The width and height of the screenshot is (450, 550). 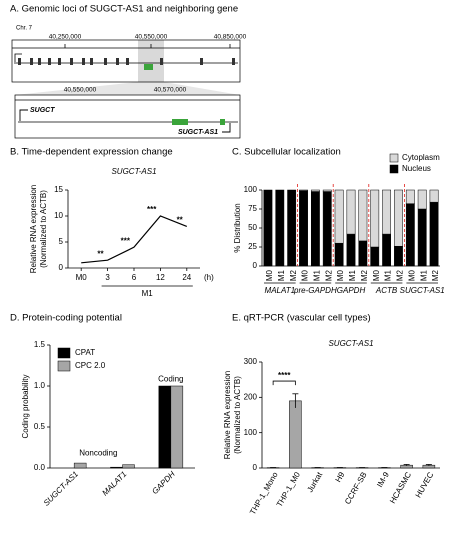 I want to click on x-group-label: M1, so click(x=148, y=293).